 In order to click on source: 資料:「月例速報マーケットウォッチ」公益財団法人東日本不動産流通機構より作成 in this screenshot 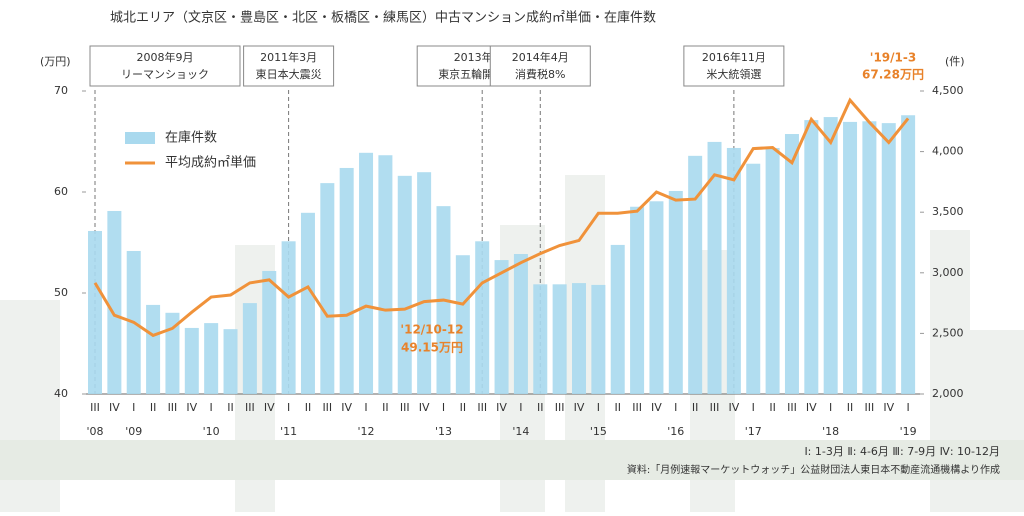, I will do `click(813, 469)`.